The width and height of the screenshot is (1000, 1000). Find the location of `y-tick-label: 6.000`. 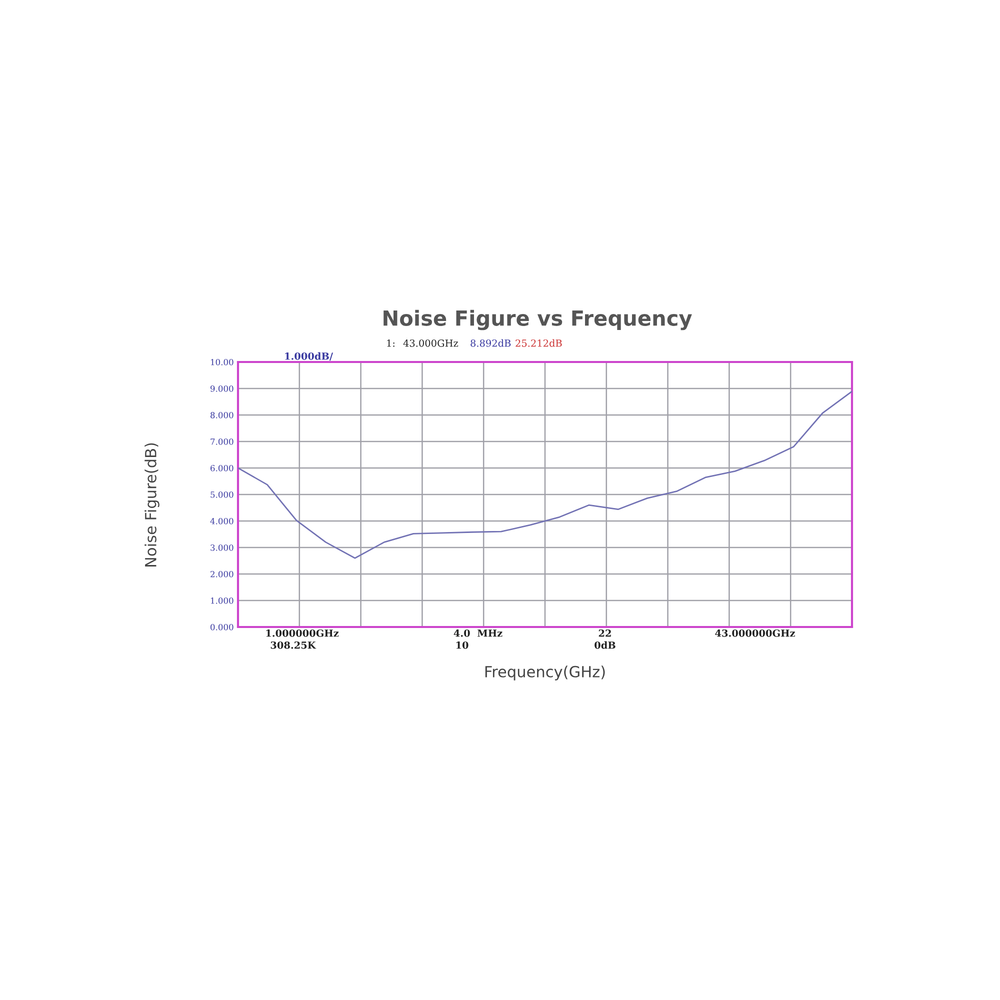

y-tick-label: 6.000 is located at coordinates (222, 468).